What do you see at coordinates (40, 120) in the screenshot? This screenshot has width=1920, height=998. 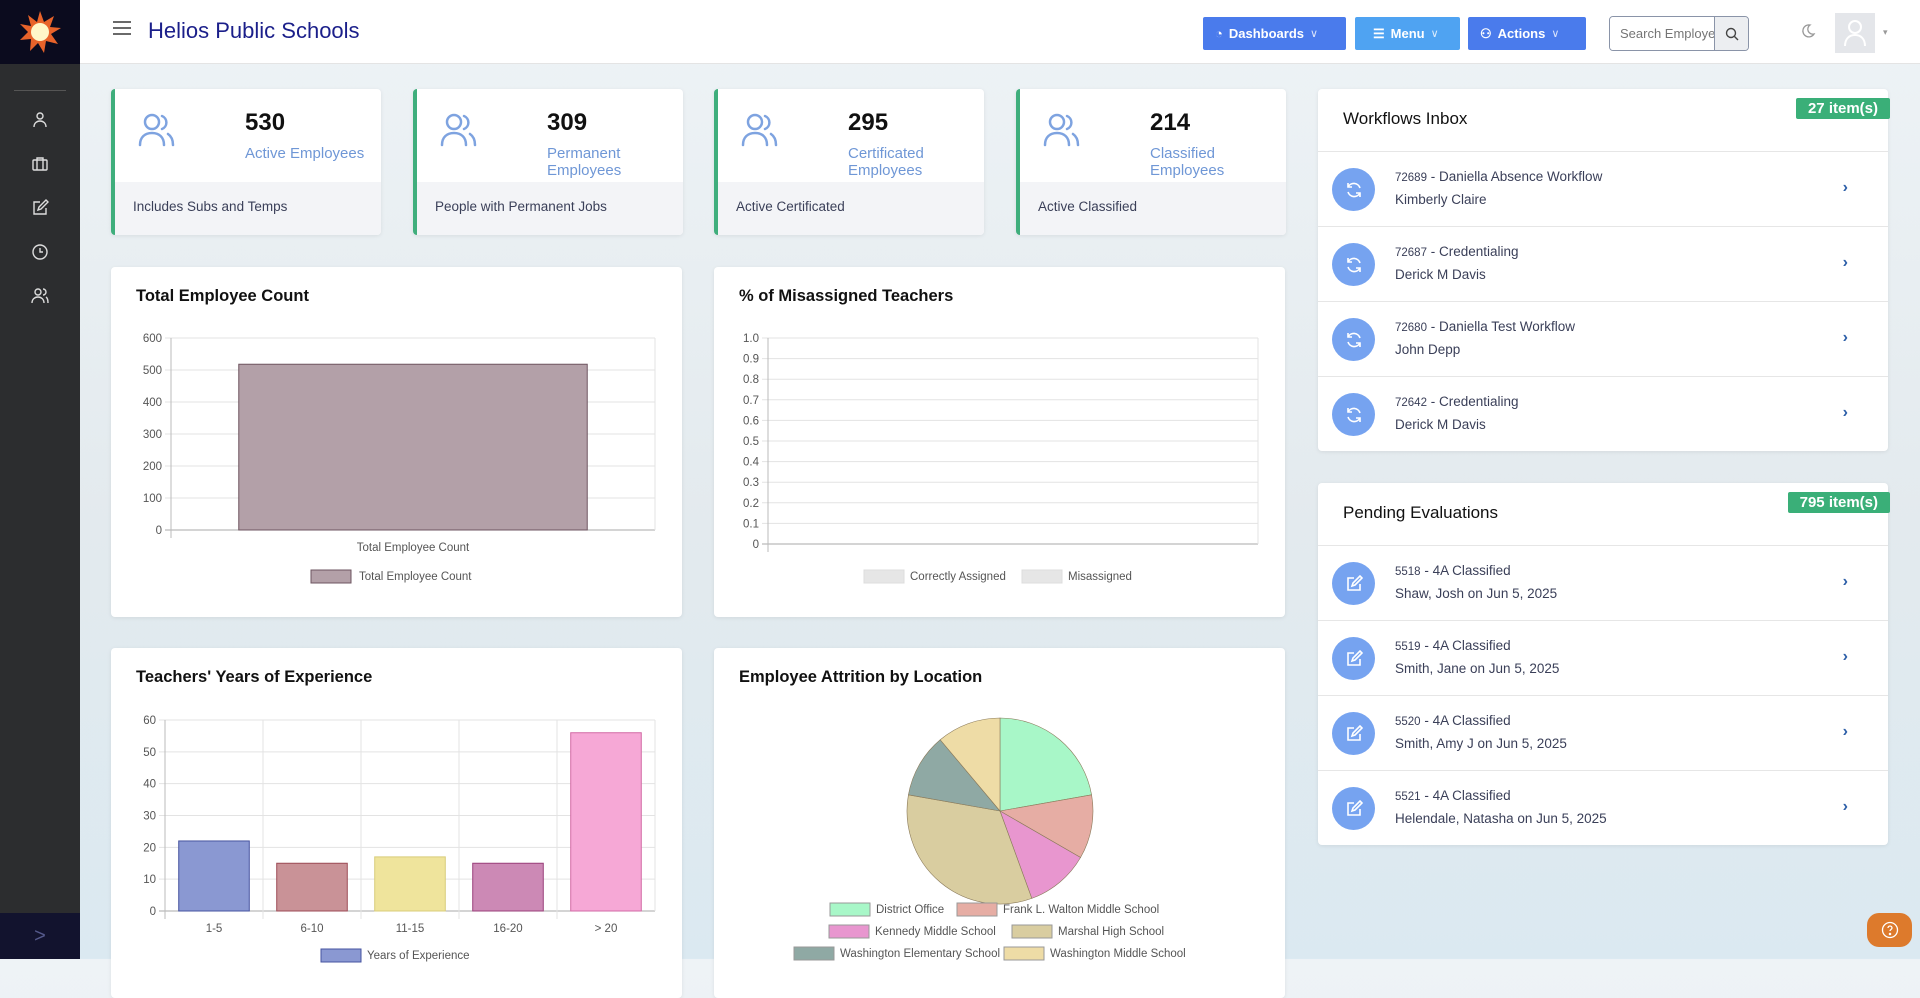 I see `user-icon` at bounding box center [40, 120].